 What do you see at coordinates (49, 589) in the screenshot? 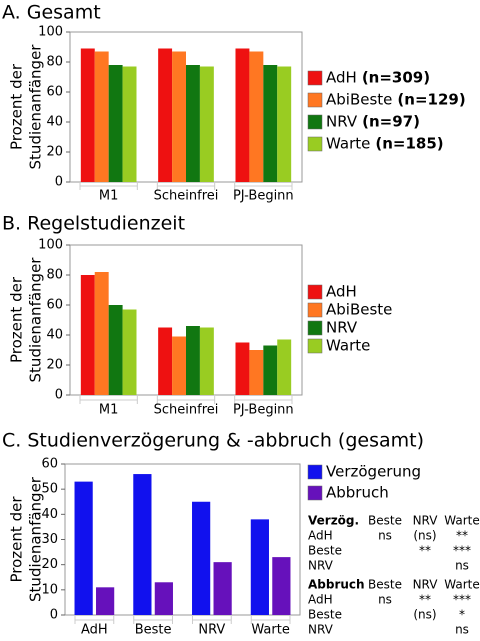
I see `y-tick-label: 10` at bounding box center [49, 589].